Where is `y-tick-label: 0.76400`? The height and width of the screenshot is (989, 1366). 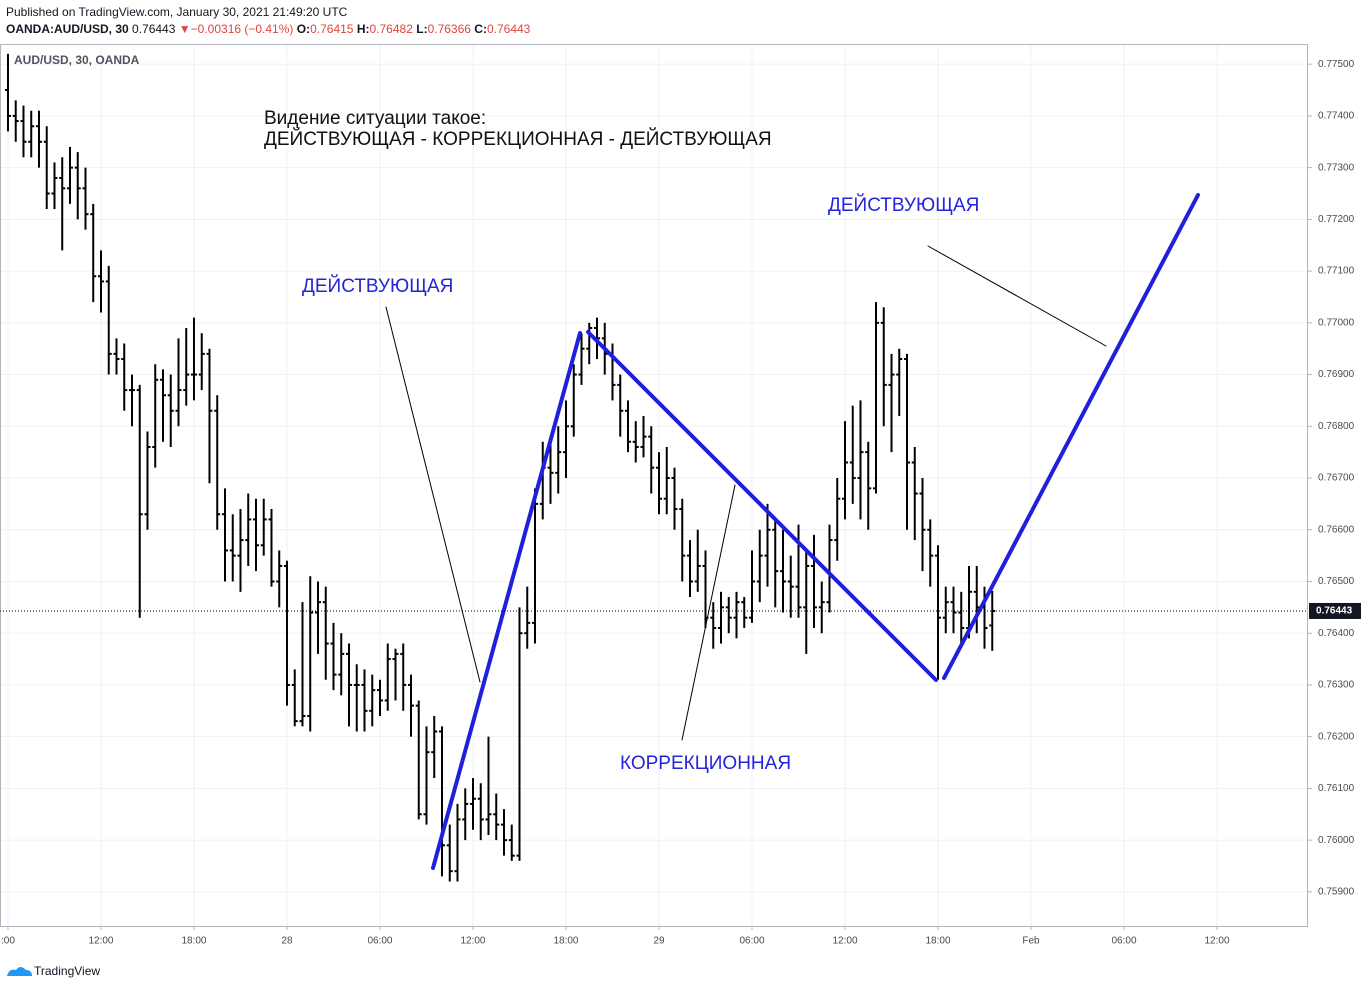
y-tick-label: 0.76400 is located at coordinates (1336, 633).